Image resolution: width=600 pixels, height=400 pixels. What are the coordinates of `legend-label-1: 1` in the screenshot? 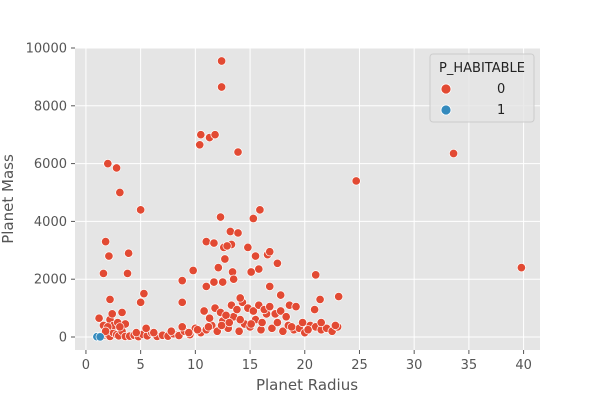 It's located at (501, 110).